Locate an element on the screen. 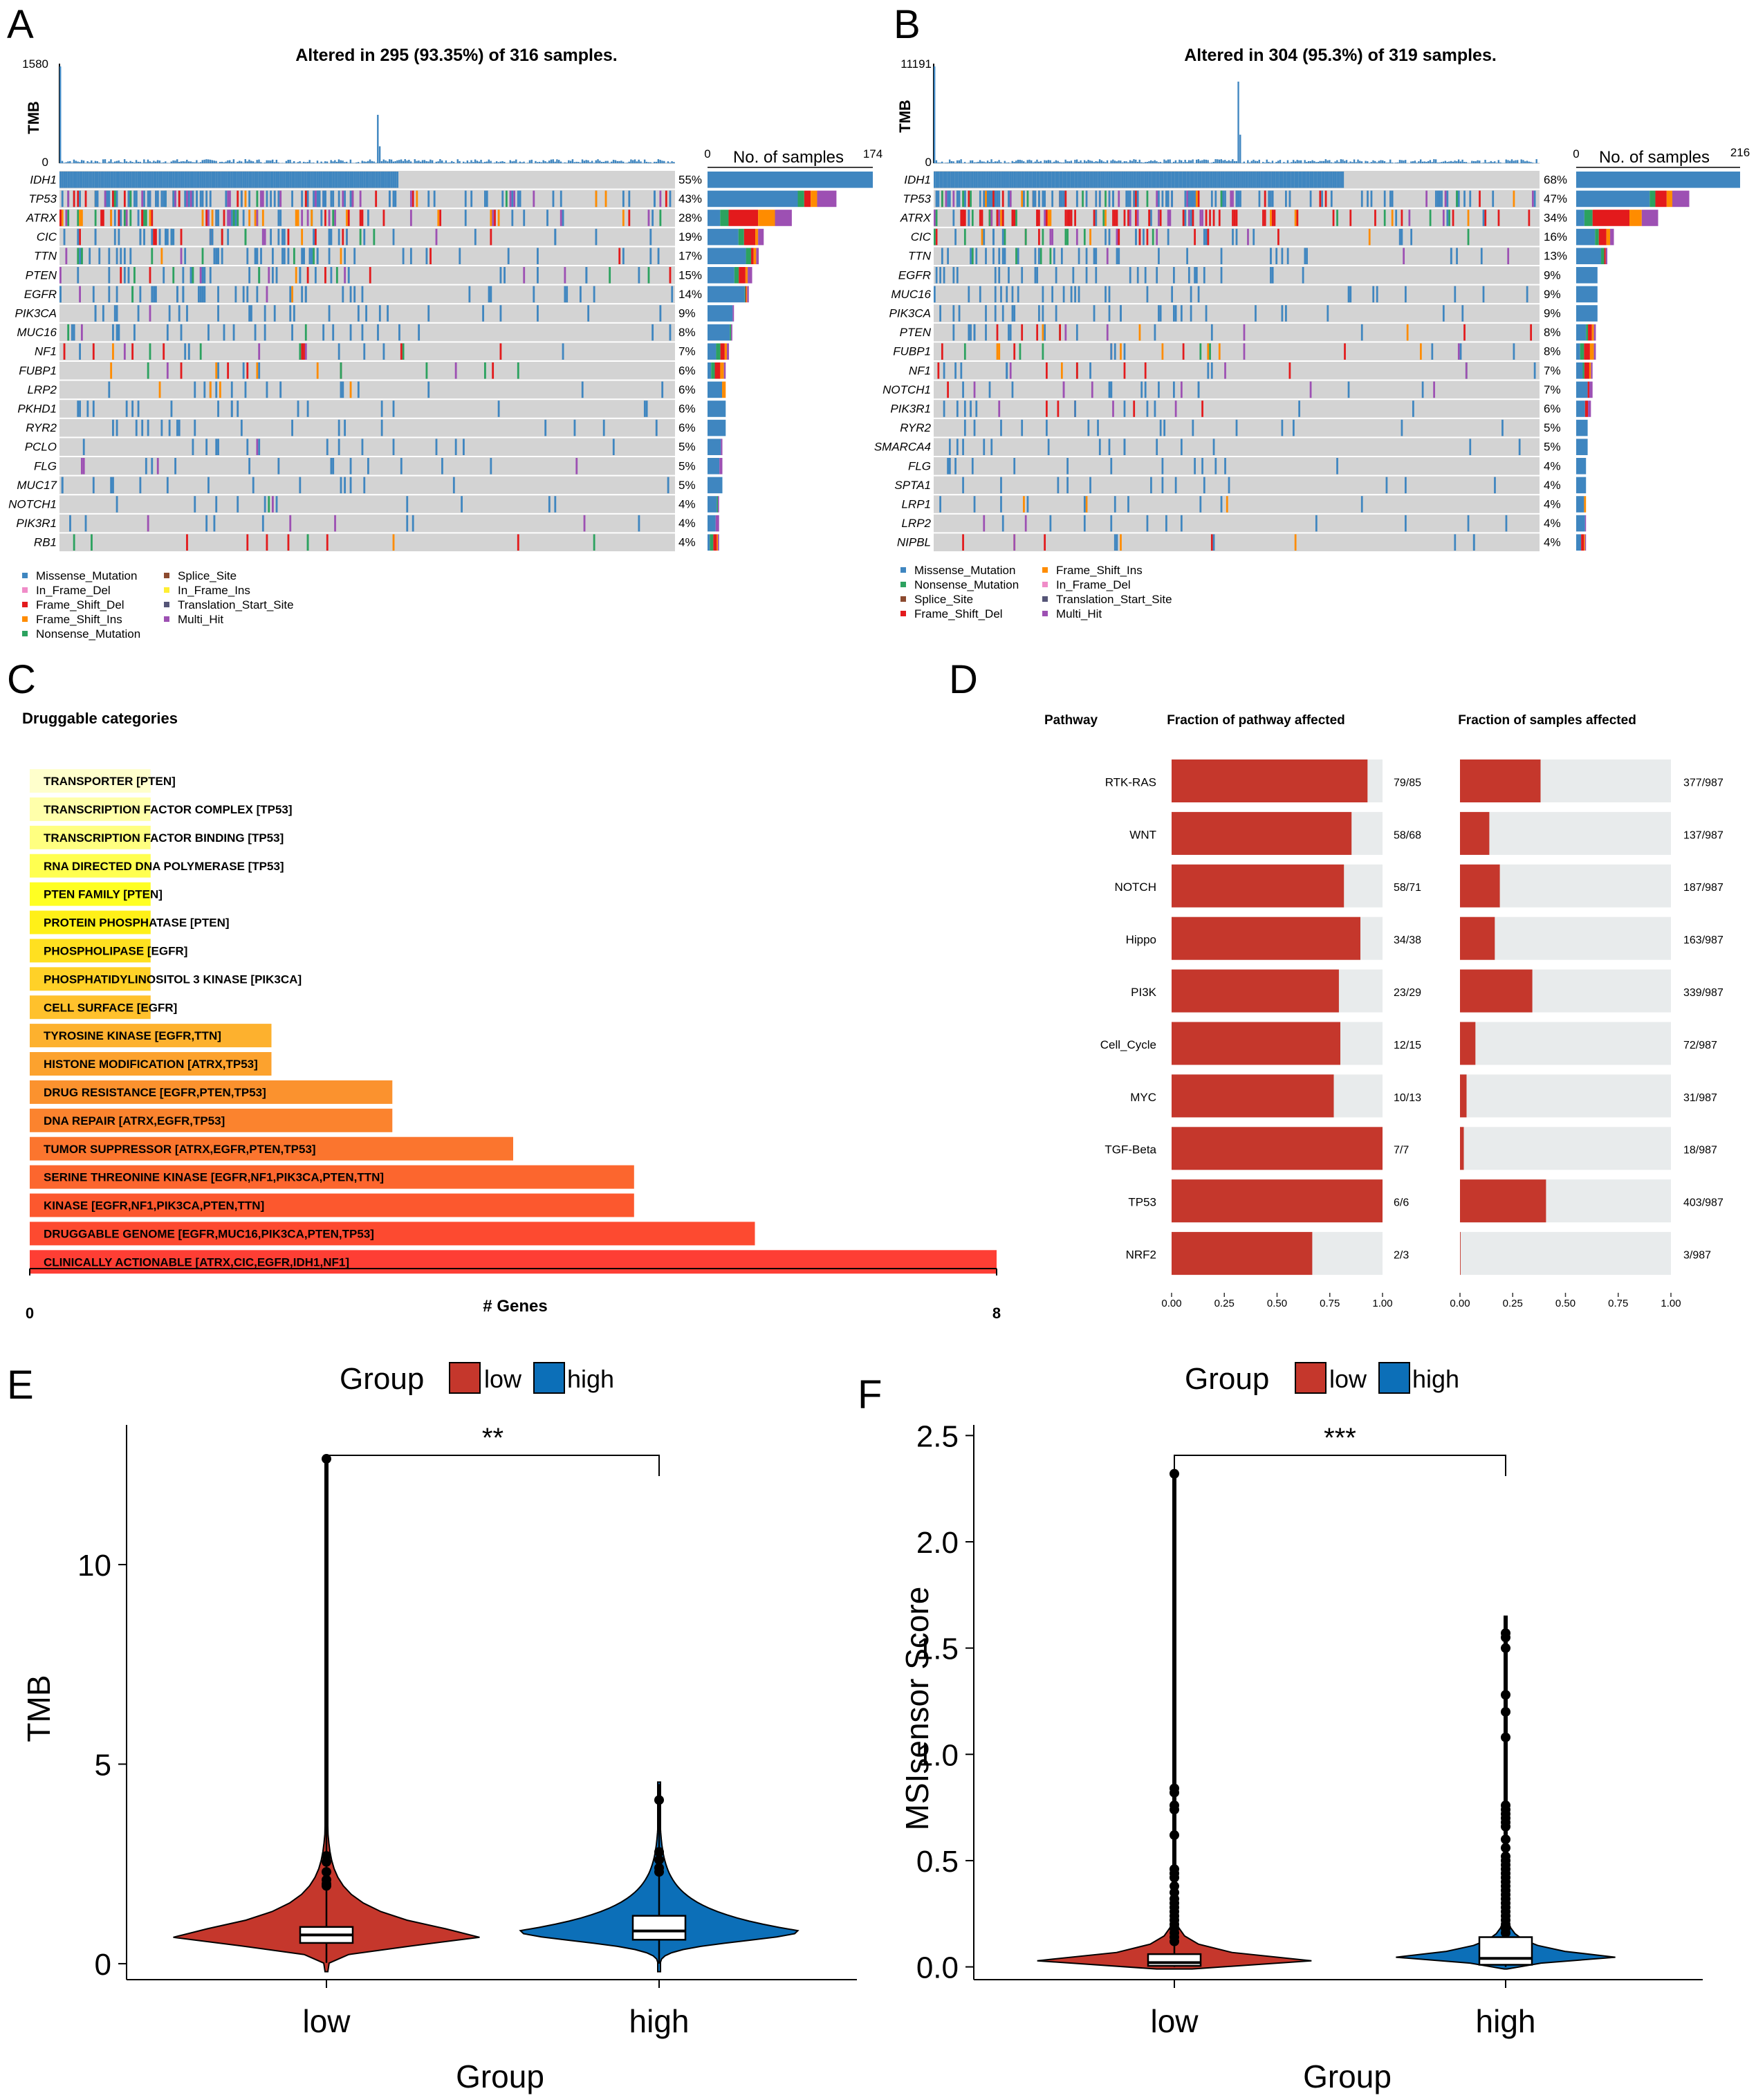 This screenshot has width=1756, height=2100. gene-pct-muc16: 8% is located at coordinates (687, 332).